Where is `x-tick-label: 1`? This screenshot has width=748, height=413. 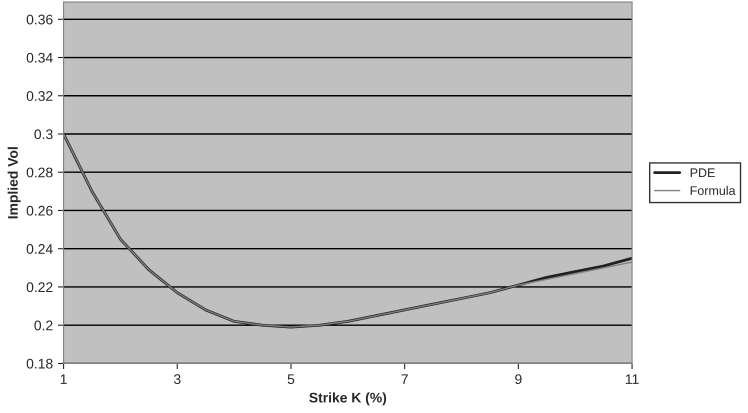 x-tick-label: 1 is located at coordinates (63, 379).